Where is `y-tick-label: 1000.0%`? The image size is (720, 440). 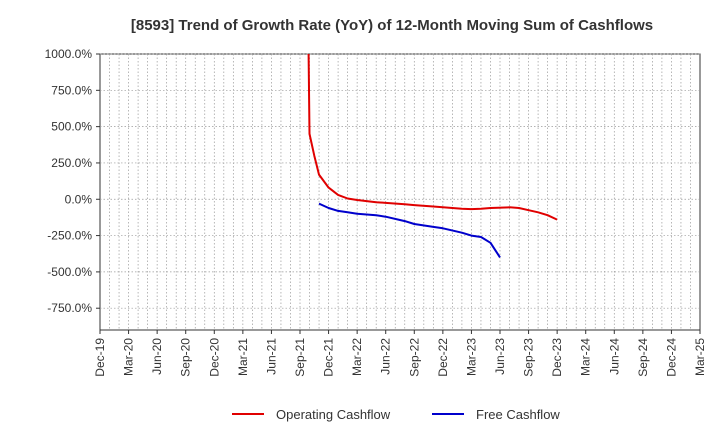
y-tick-label: 1000.0% is located at coordinates (69, 54).